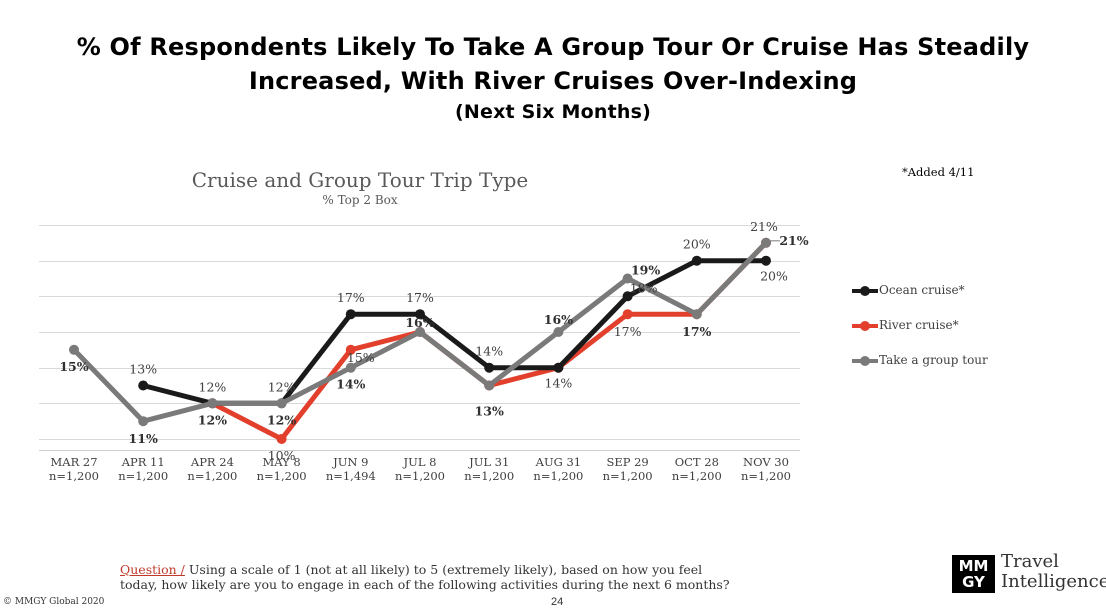 The height and width of the screenshot is (609, 1106). What do you see at coordinates (350, 384) in the screenshot?
I see `data-label-group: 14%` at bounding box center [350, 384].